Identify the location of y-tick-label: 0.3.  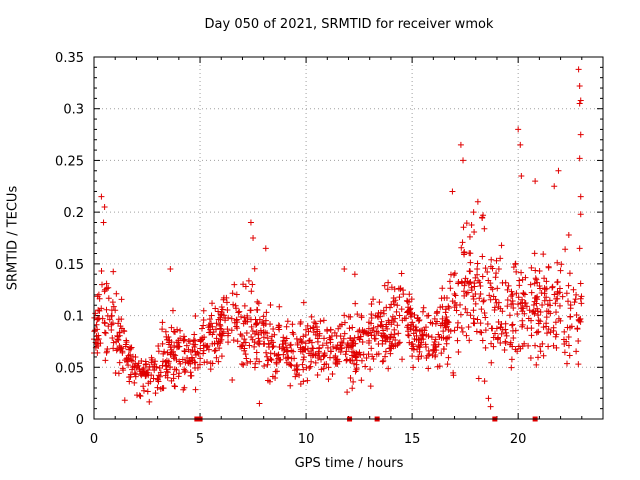
(73, 110).